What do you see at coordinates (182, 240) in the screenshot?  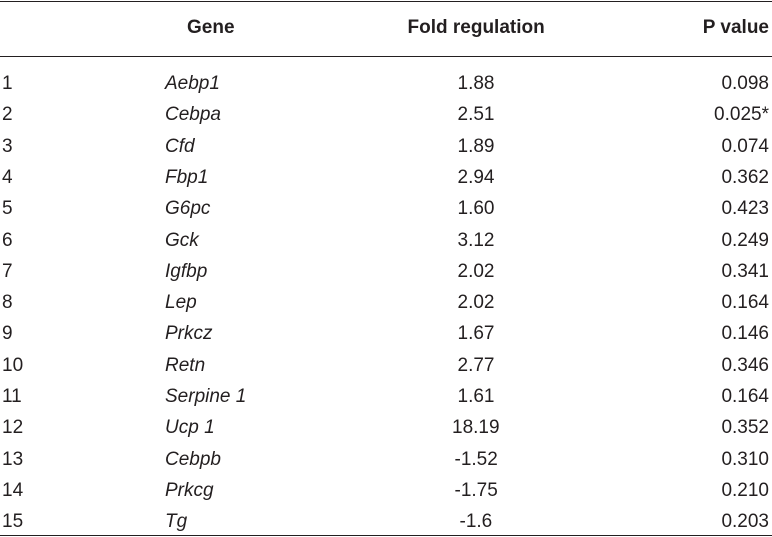 I see `gene-name: Gck` at bounding box center [182, 240].